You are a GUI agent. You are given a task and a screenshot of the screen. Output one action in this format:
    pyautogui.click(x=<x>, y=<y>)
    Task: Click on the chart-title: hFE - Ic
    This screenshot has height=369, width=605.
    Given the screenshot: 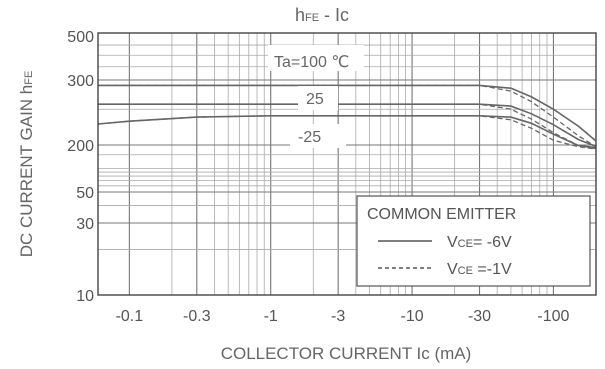 What is the action you would take?
    pyautogui.click(x=322, y=15)
    